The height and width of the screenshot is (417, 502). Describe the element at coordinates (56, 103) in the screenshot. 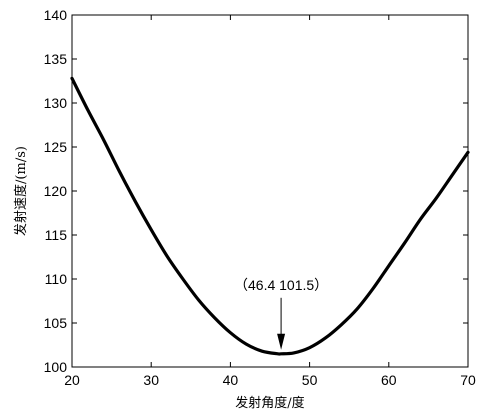

I see `y-tick-label: 130` at that location.